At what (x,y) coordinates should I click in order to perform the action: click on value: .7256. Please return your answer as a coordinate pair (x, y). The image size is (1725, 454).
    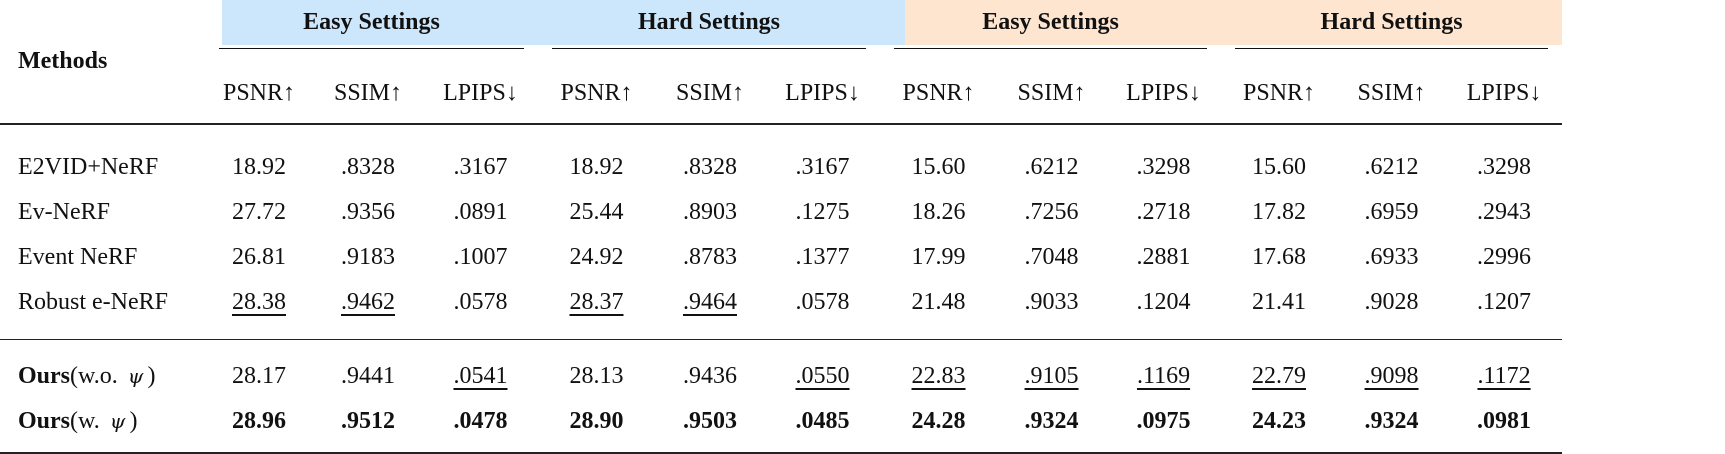
    Looking at the image, I should click on (1051, 212).